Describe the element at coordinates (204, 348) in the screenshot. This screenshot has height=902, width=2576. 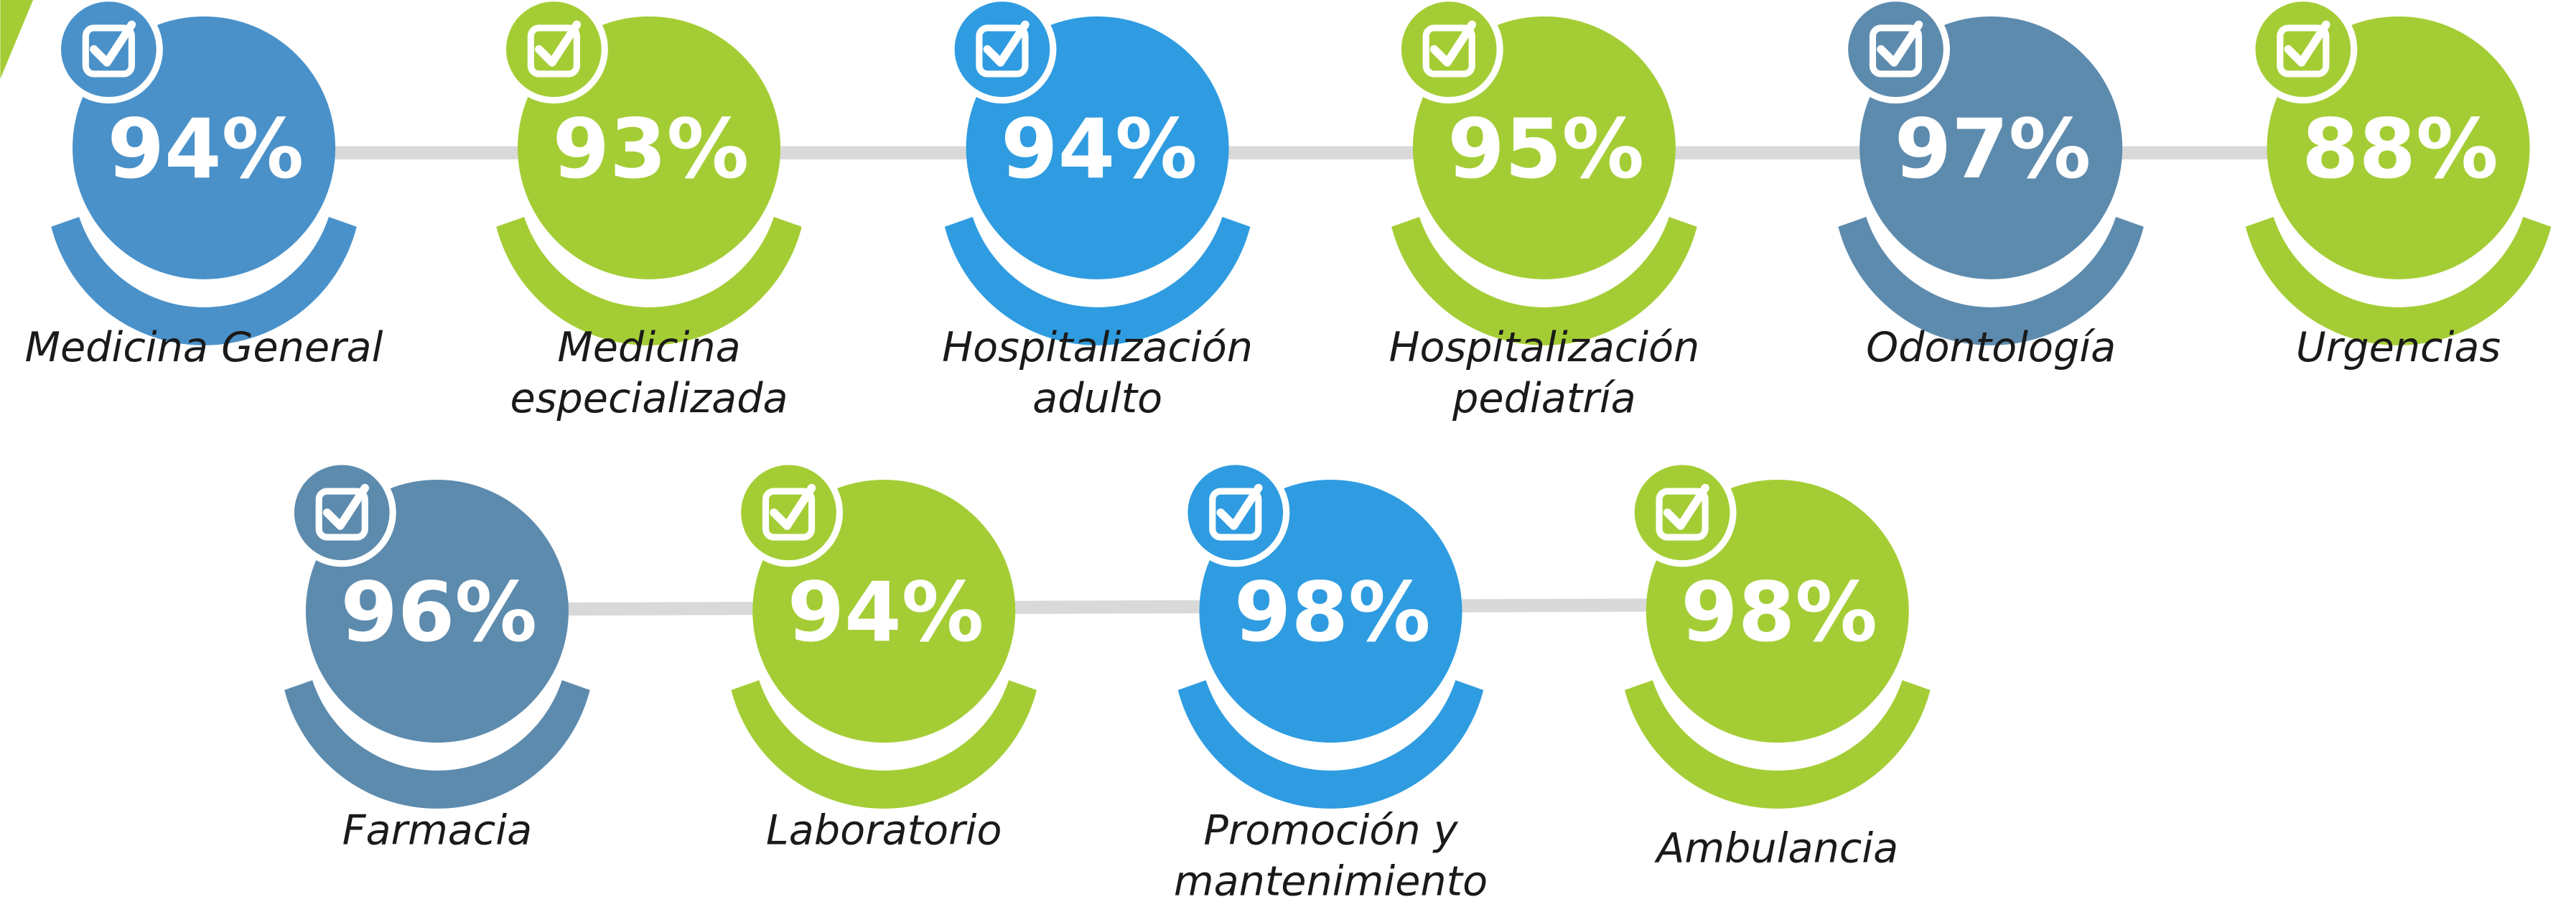
I see `service-label: Medicina General` at that location.